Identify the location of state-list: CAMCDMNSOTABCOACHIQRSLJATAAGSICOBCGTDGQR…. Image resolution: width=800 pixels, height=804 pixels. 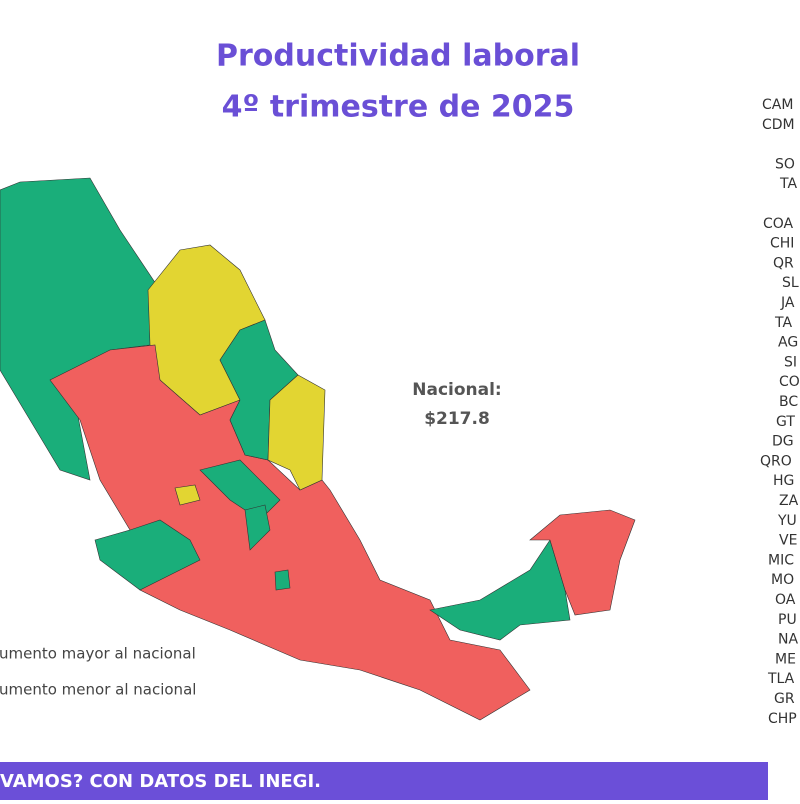
(780, 412).